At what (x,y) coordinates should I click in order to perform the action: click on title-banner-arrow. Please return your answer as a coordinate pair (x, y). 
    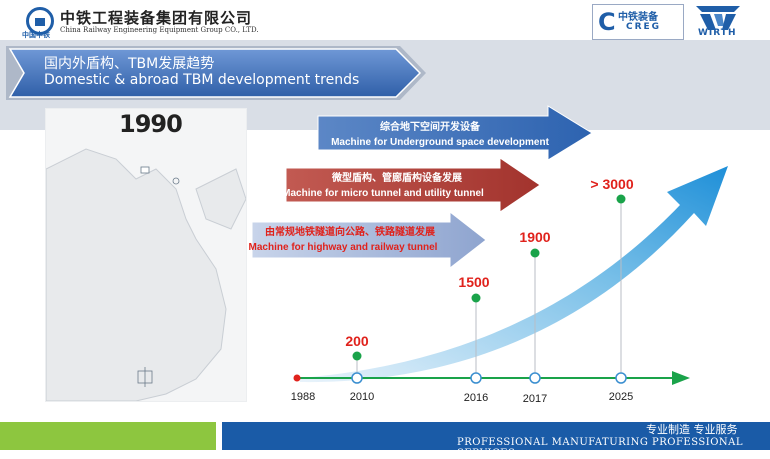
    Looking at the image, I should click on (216, 73).